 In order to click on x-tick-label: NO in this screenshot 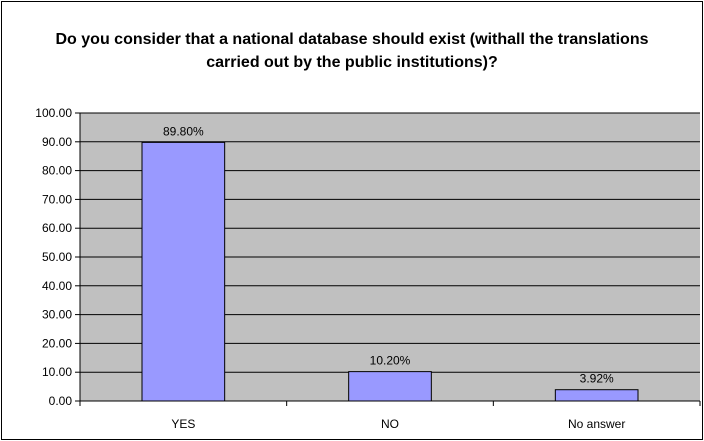, I will do `click(390, 424)`.